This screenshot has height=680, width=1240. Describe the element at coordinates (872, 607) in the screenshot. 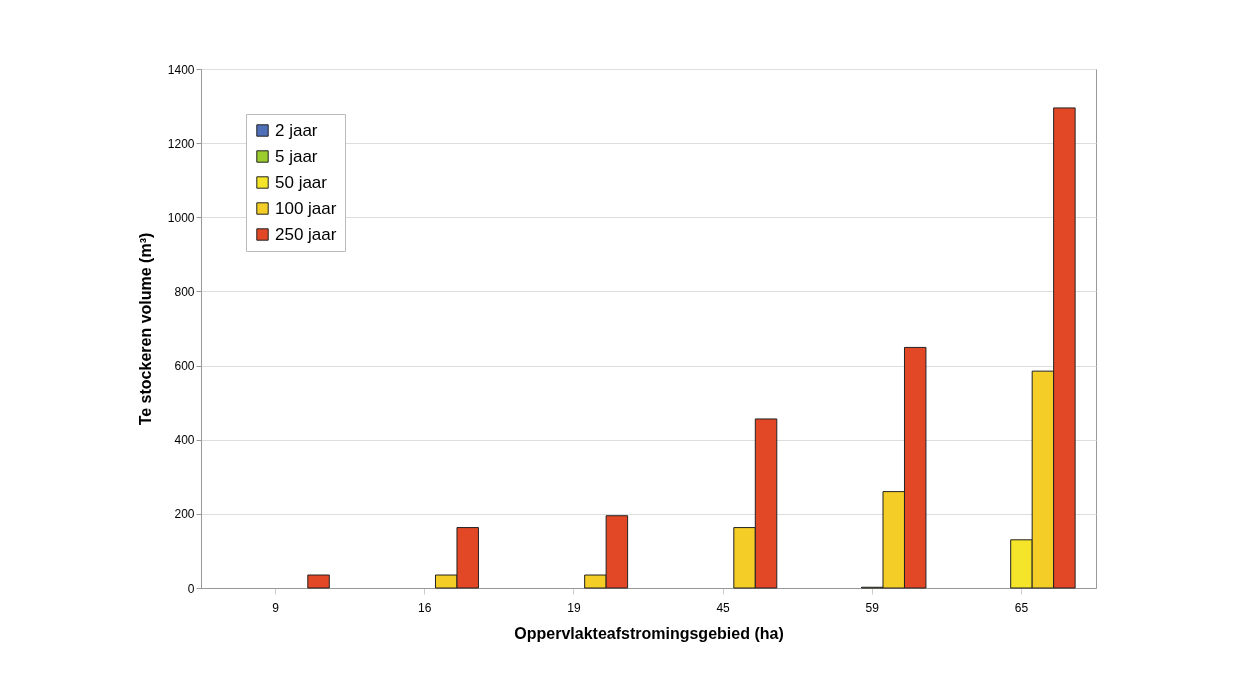

I see `x-tick-label: 59` at that location.